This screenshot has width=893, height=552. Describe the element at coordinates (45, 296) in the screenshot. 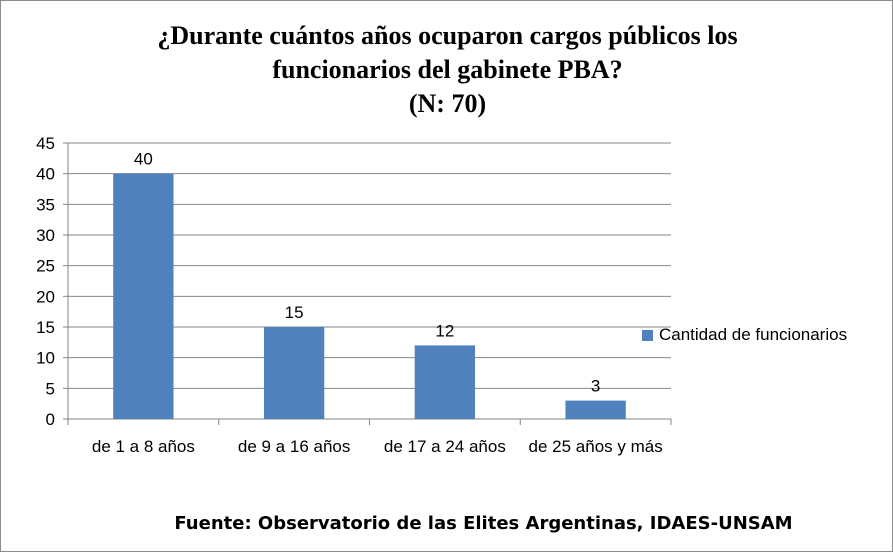

I see `y-tick-label: 20` at that location.